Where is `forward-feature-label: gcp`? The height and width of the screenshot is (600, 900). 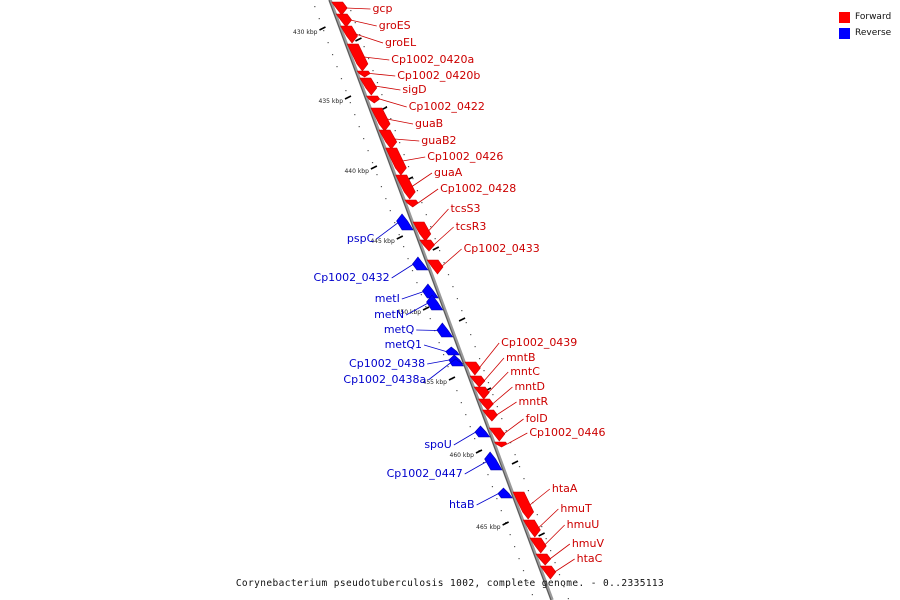
forward-feature-label: gcp is located at coordinates (382, 8).